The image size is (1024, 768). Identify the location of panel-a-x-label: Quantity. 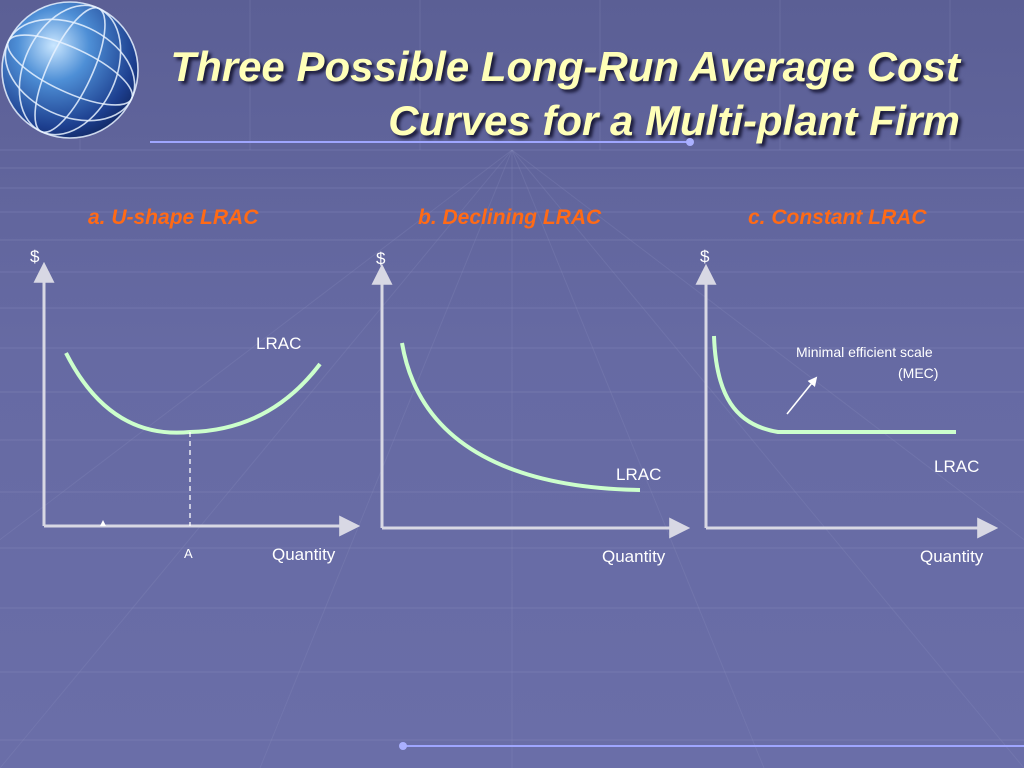
(304, 554).